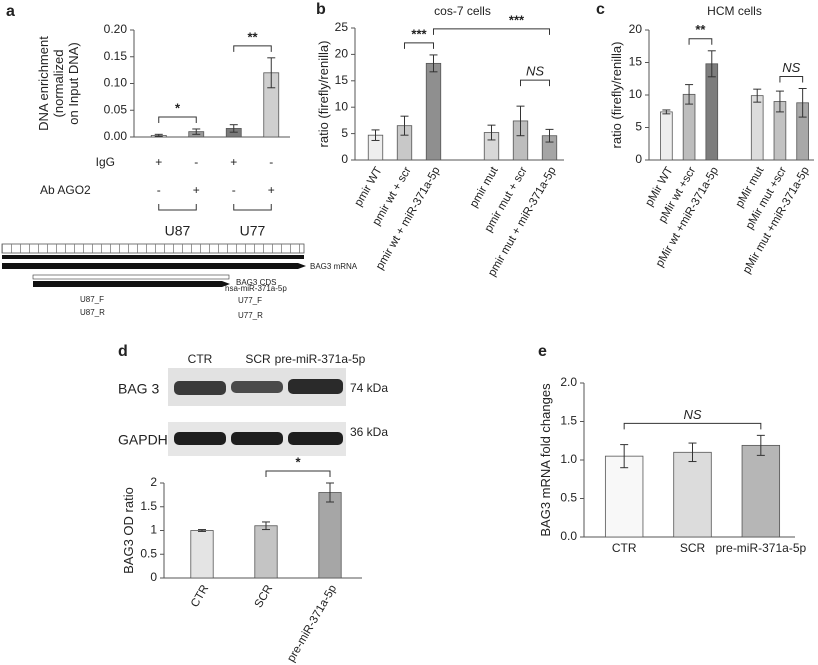  What do you see at coordinates (138, 389) in the screenshot?
I see `band-label: BAG 3` at bounding box center [138, 389].